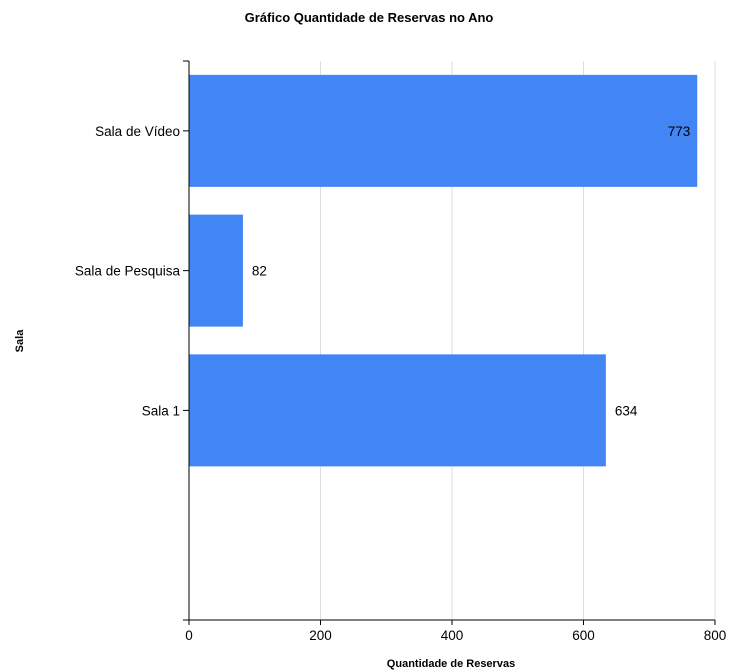 The height and width of the screenshot is (672, 731). I want to click on data-label: 82, so click(259, 271).